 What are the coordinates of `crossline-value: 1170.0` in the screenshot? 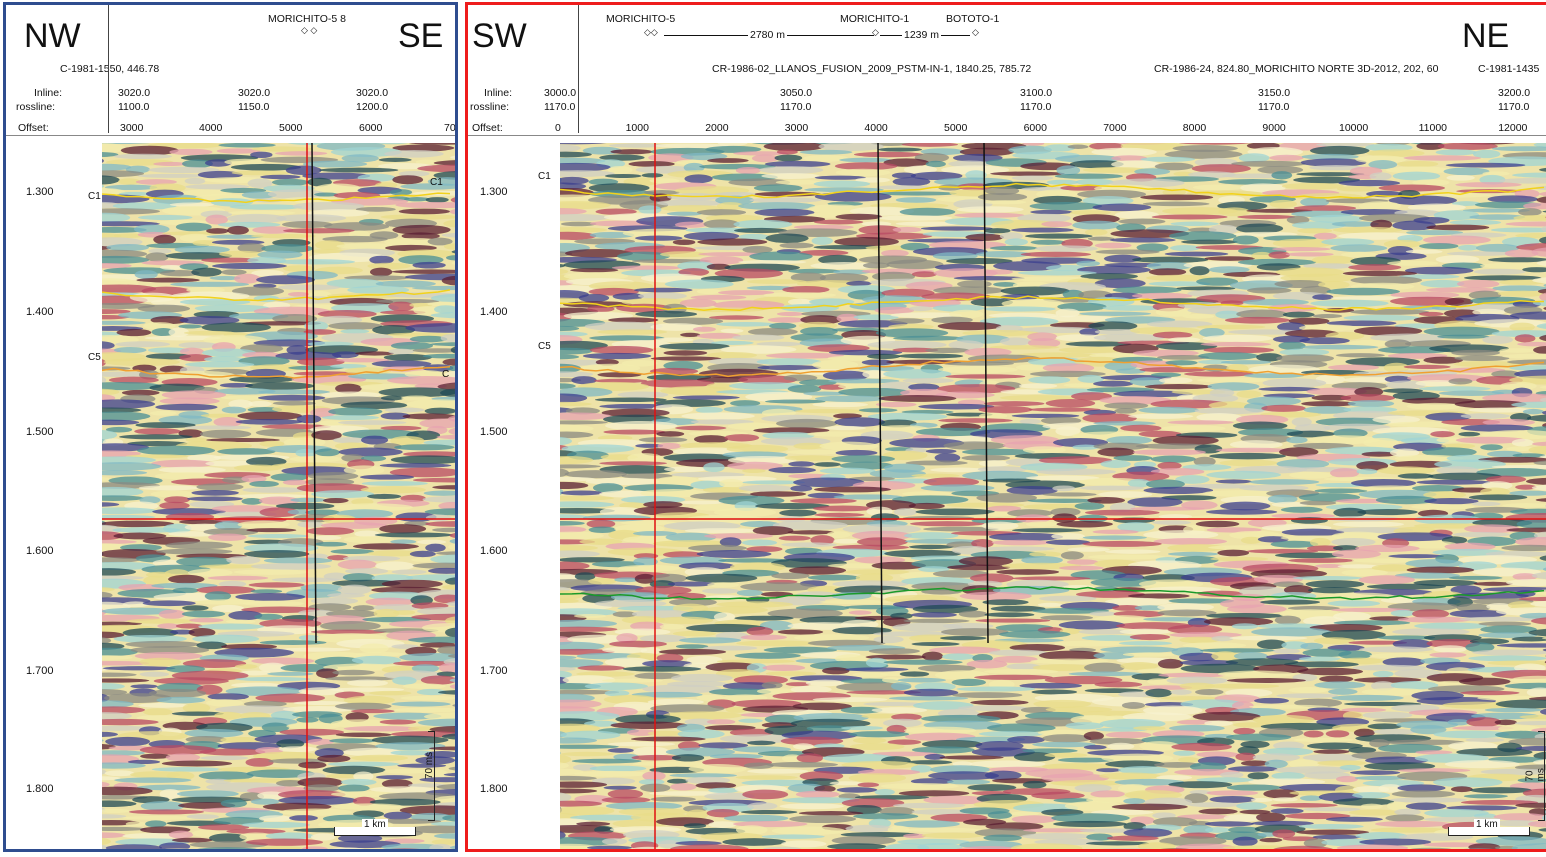 It's located at (1274, 107).